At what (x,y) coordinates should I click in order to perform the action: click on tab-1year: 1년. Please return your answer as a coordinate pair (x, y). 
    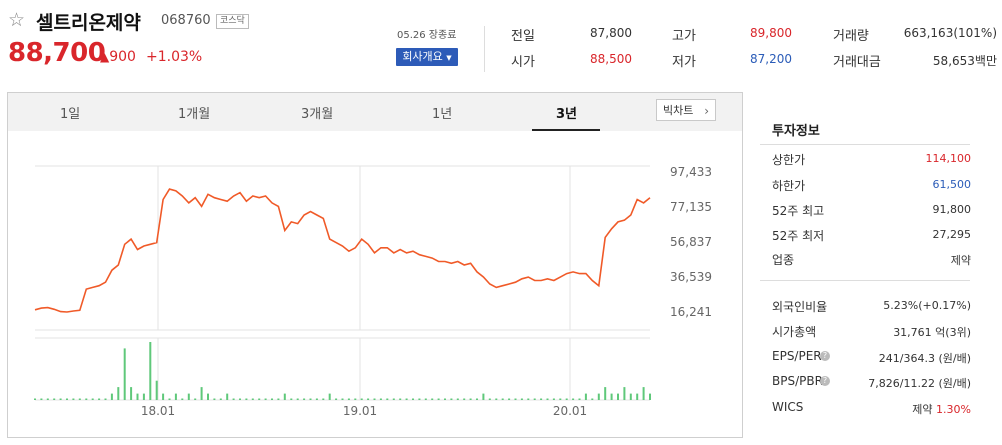
    Looking at the image, I should click on (442, 114).